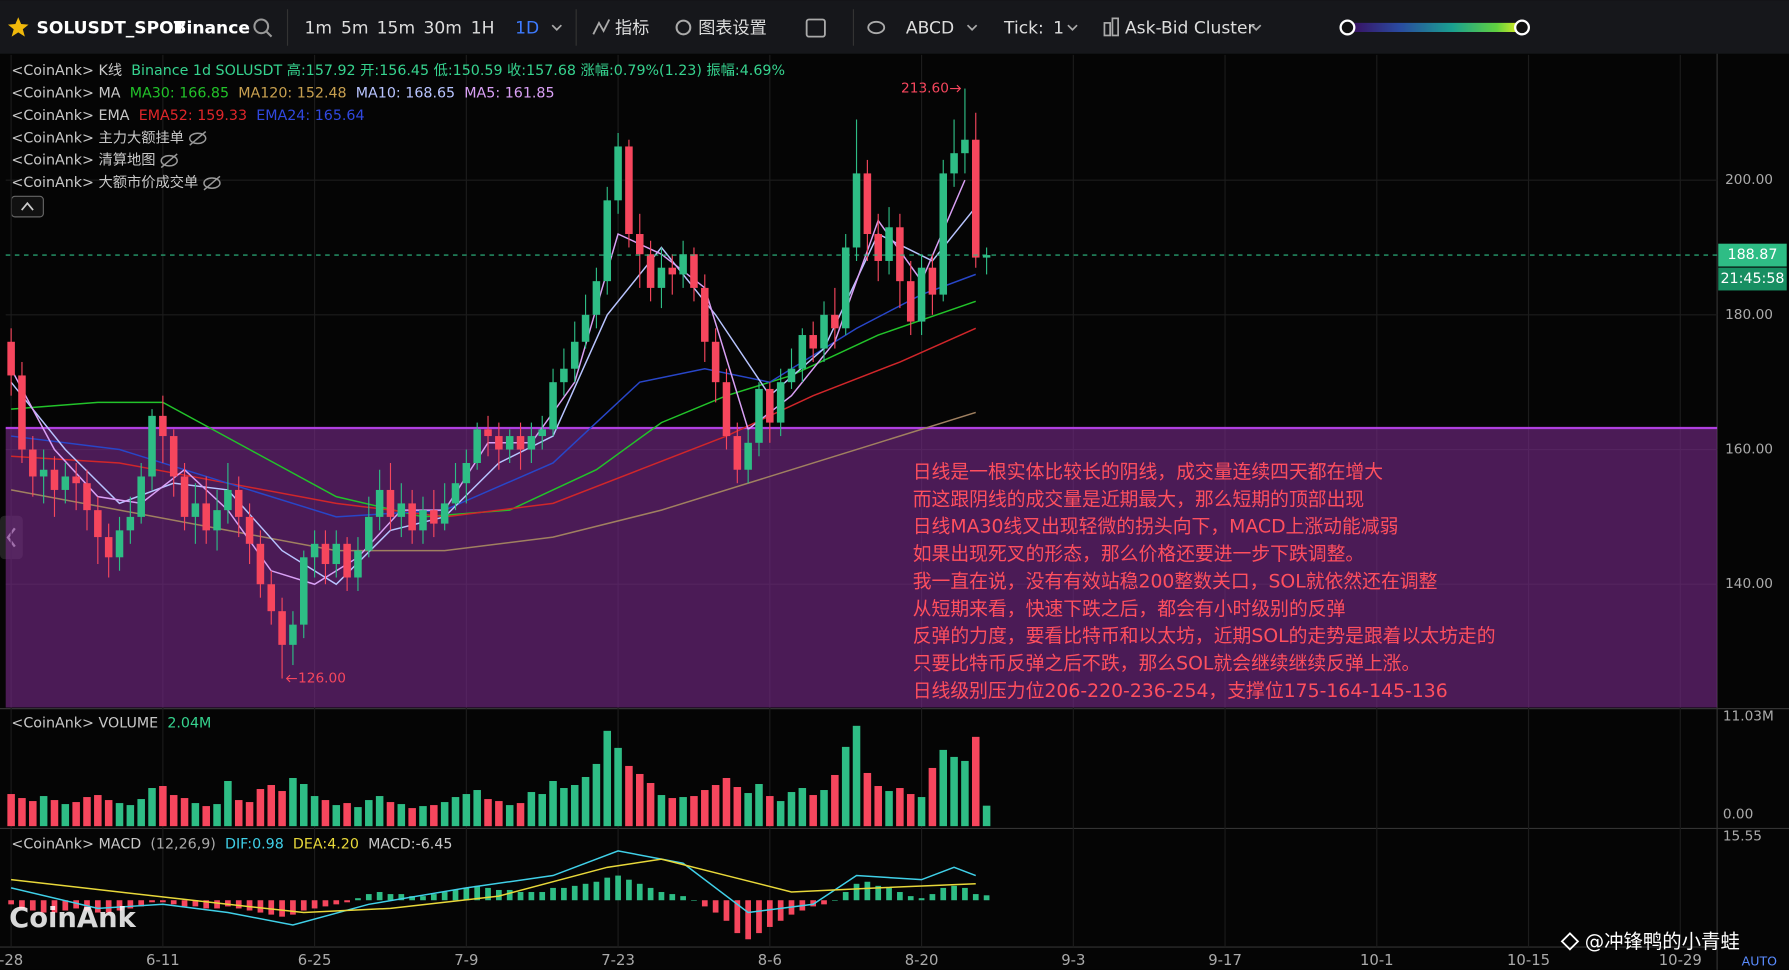 Image resolution: width=1789 pixels, height=970 pixels. What do you see at coordinates (527, 29) in the screenshot?
I see `interval-button: 1D` at bounding box center [527, 29].